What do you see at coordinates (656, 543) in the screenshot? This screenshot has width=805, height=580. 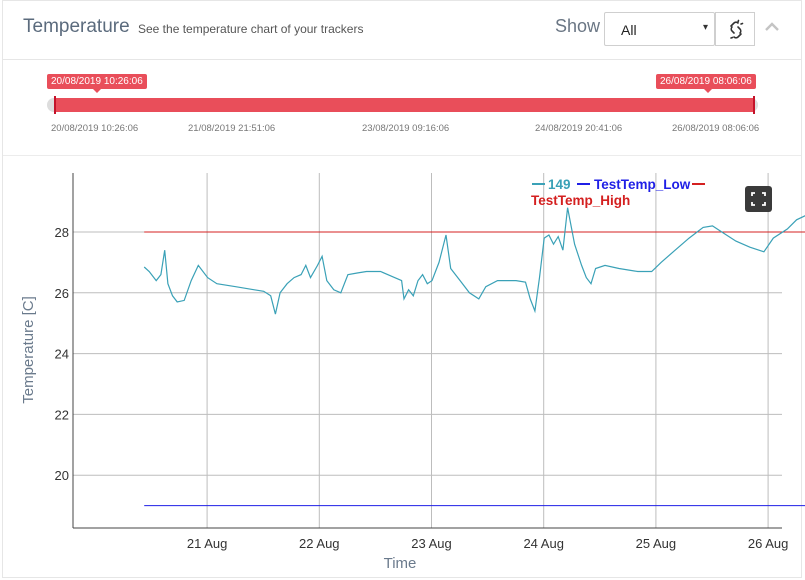 I see `x-tick-label: 25 Aug` at bounding box center [656, 543].